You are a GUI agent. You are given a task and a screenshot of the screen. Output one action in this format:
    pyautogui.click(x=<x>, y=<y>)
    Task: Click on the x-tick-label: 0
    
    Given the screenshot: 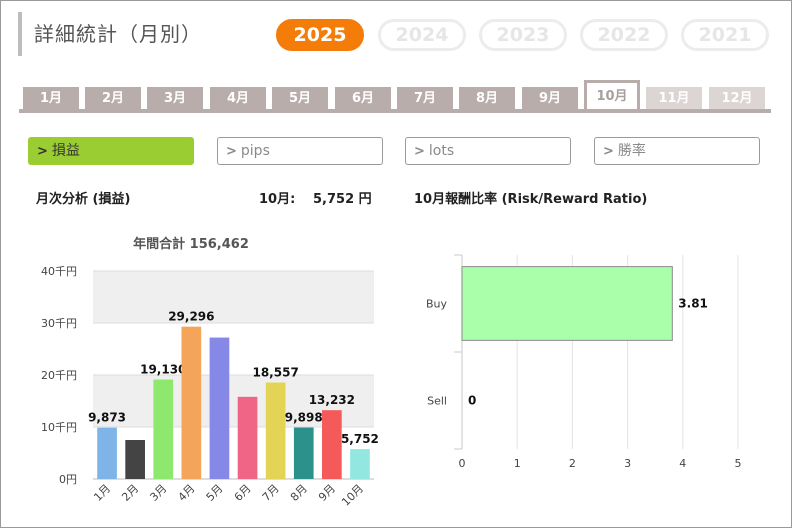 What is the action you would take?
    pyautogui.click(x=462, y=463)
    